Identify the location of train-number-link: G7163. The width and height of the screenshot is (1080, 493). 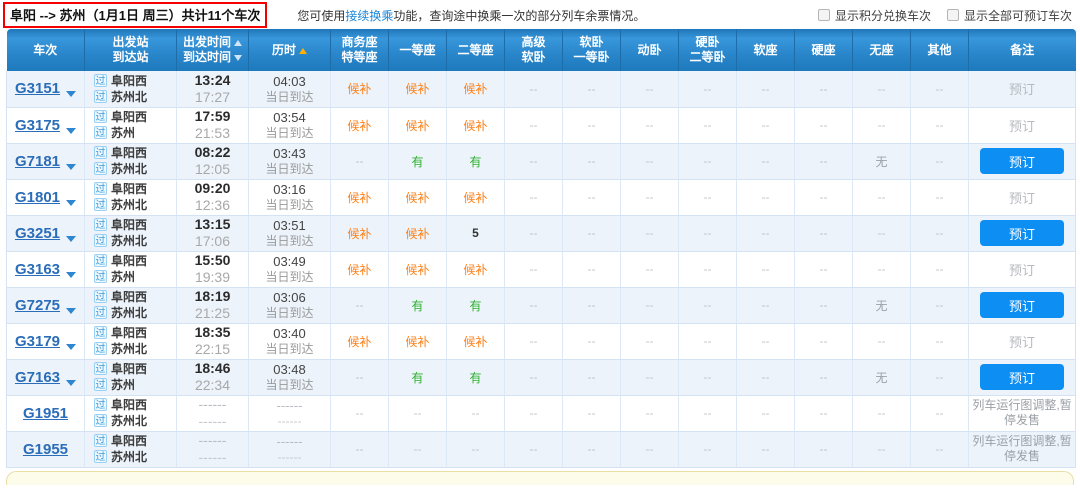
(37, 377).